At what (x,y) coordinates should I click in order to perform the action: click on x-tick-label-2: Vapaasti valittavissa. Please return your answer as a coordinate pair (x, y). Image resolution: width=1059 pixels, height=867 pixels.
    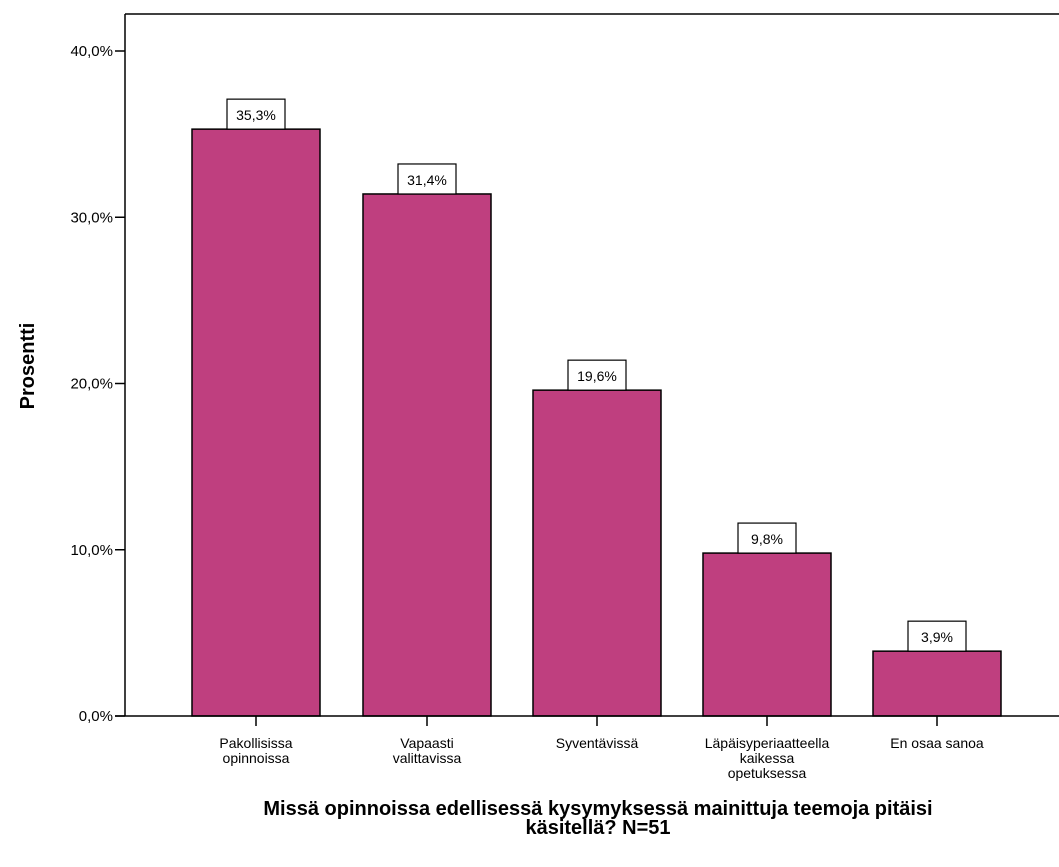
    Looking at the image, I should click on (427, 750).